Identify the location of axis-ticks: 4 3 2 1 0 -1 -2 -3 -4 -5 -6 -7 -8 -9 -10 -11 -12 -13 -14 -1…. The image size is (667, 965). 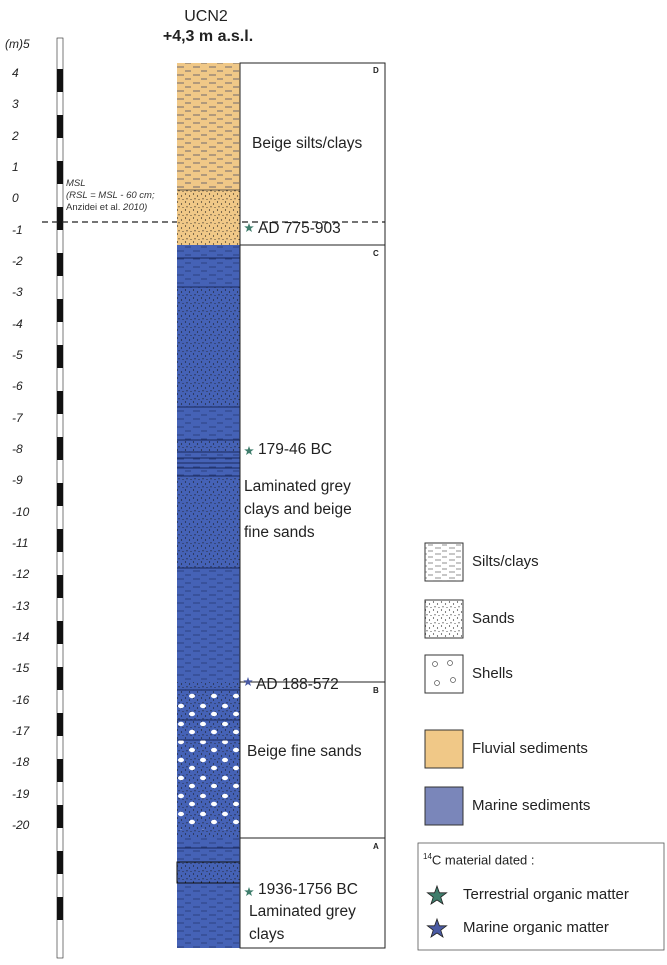
(21, 449).